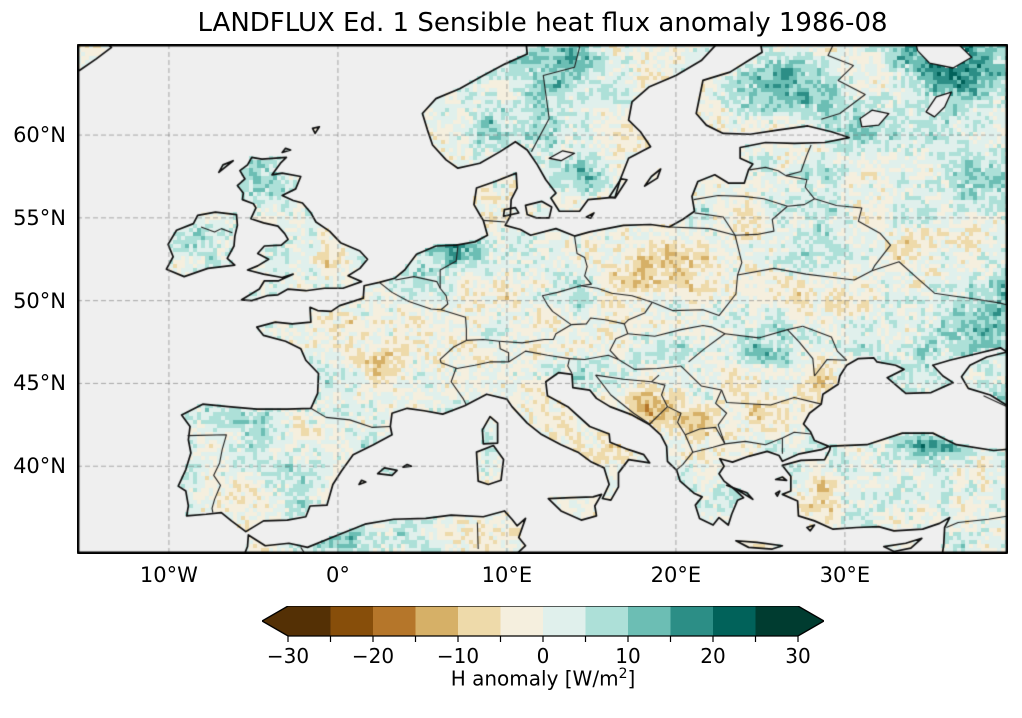  What do you see at coordinates (39, 466) in the screenshot?
I see `y-tick-label: 40°N` at bounding box center [39, 466].